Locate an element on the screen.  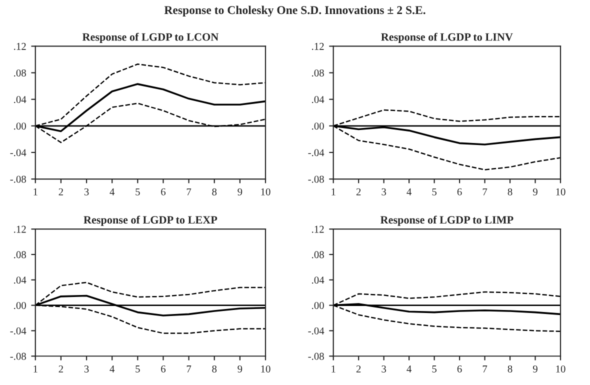
chart-title: Response of LGDP to LCON is located at coordinates (150, 38).